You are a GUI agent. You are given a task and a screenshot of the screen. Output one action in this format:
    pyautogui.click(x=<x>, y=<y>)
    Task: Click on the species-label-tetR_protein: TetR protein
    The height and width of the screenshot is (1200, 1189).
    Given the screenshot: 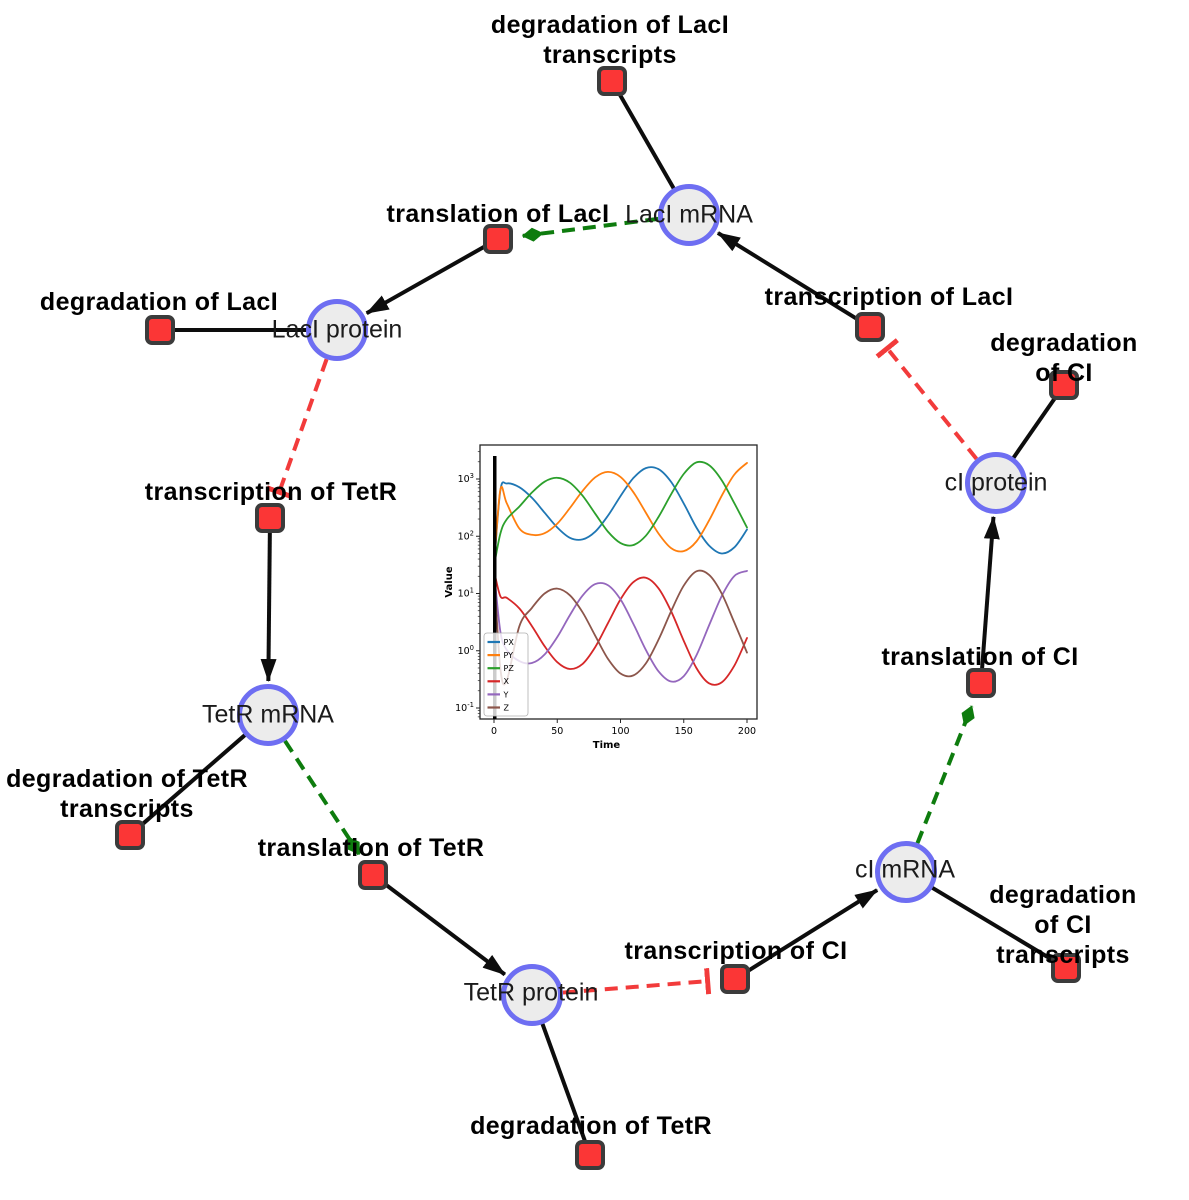 What is the action you would take?
    pyautogui.click(x=531, y=992)
    